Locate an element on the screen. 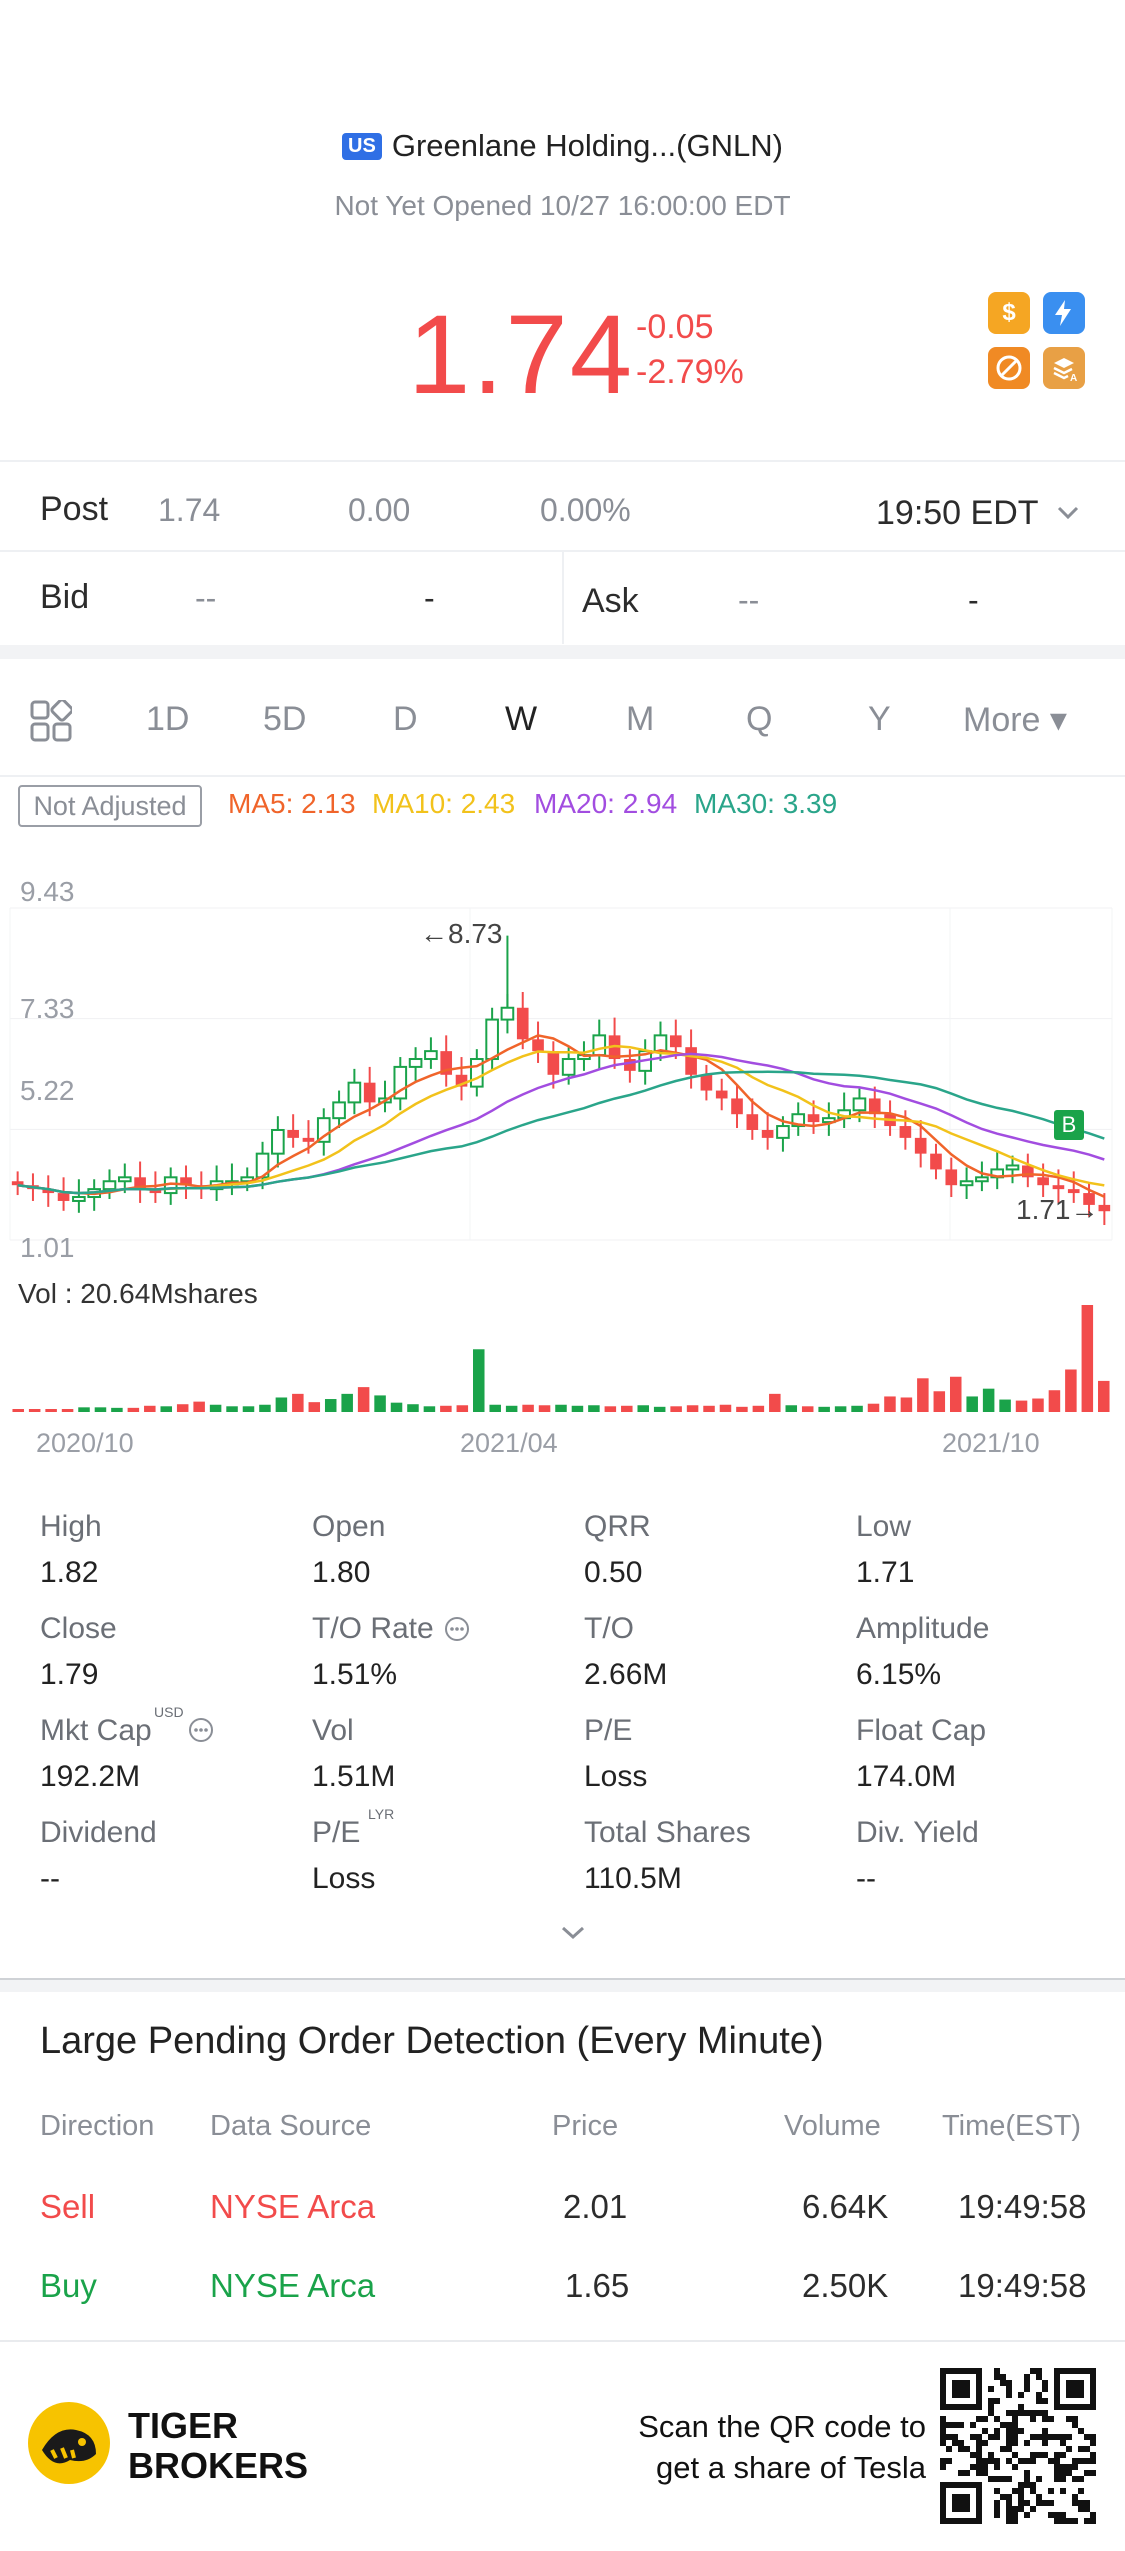 This screenshot has width=1125, height=2551. ask-size: - is located at coordinates (973, 600).